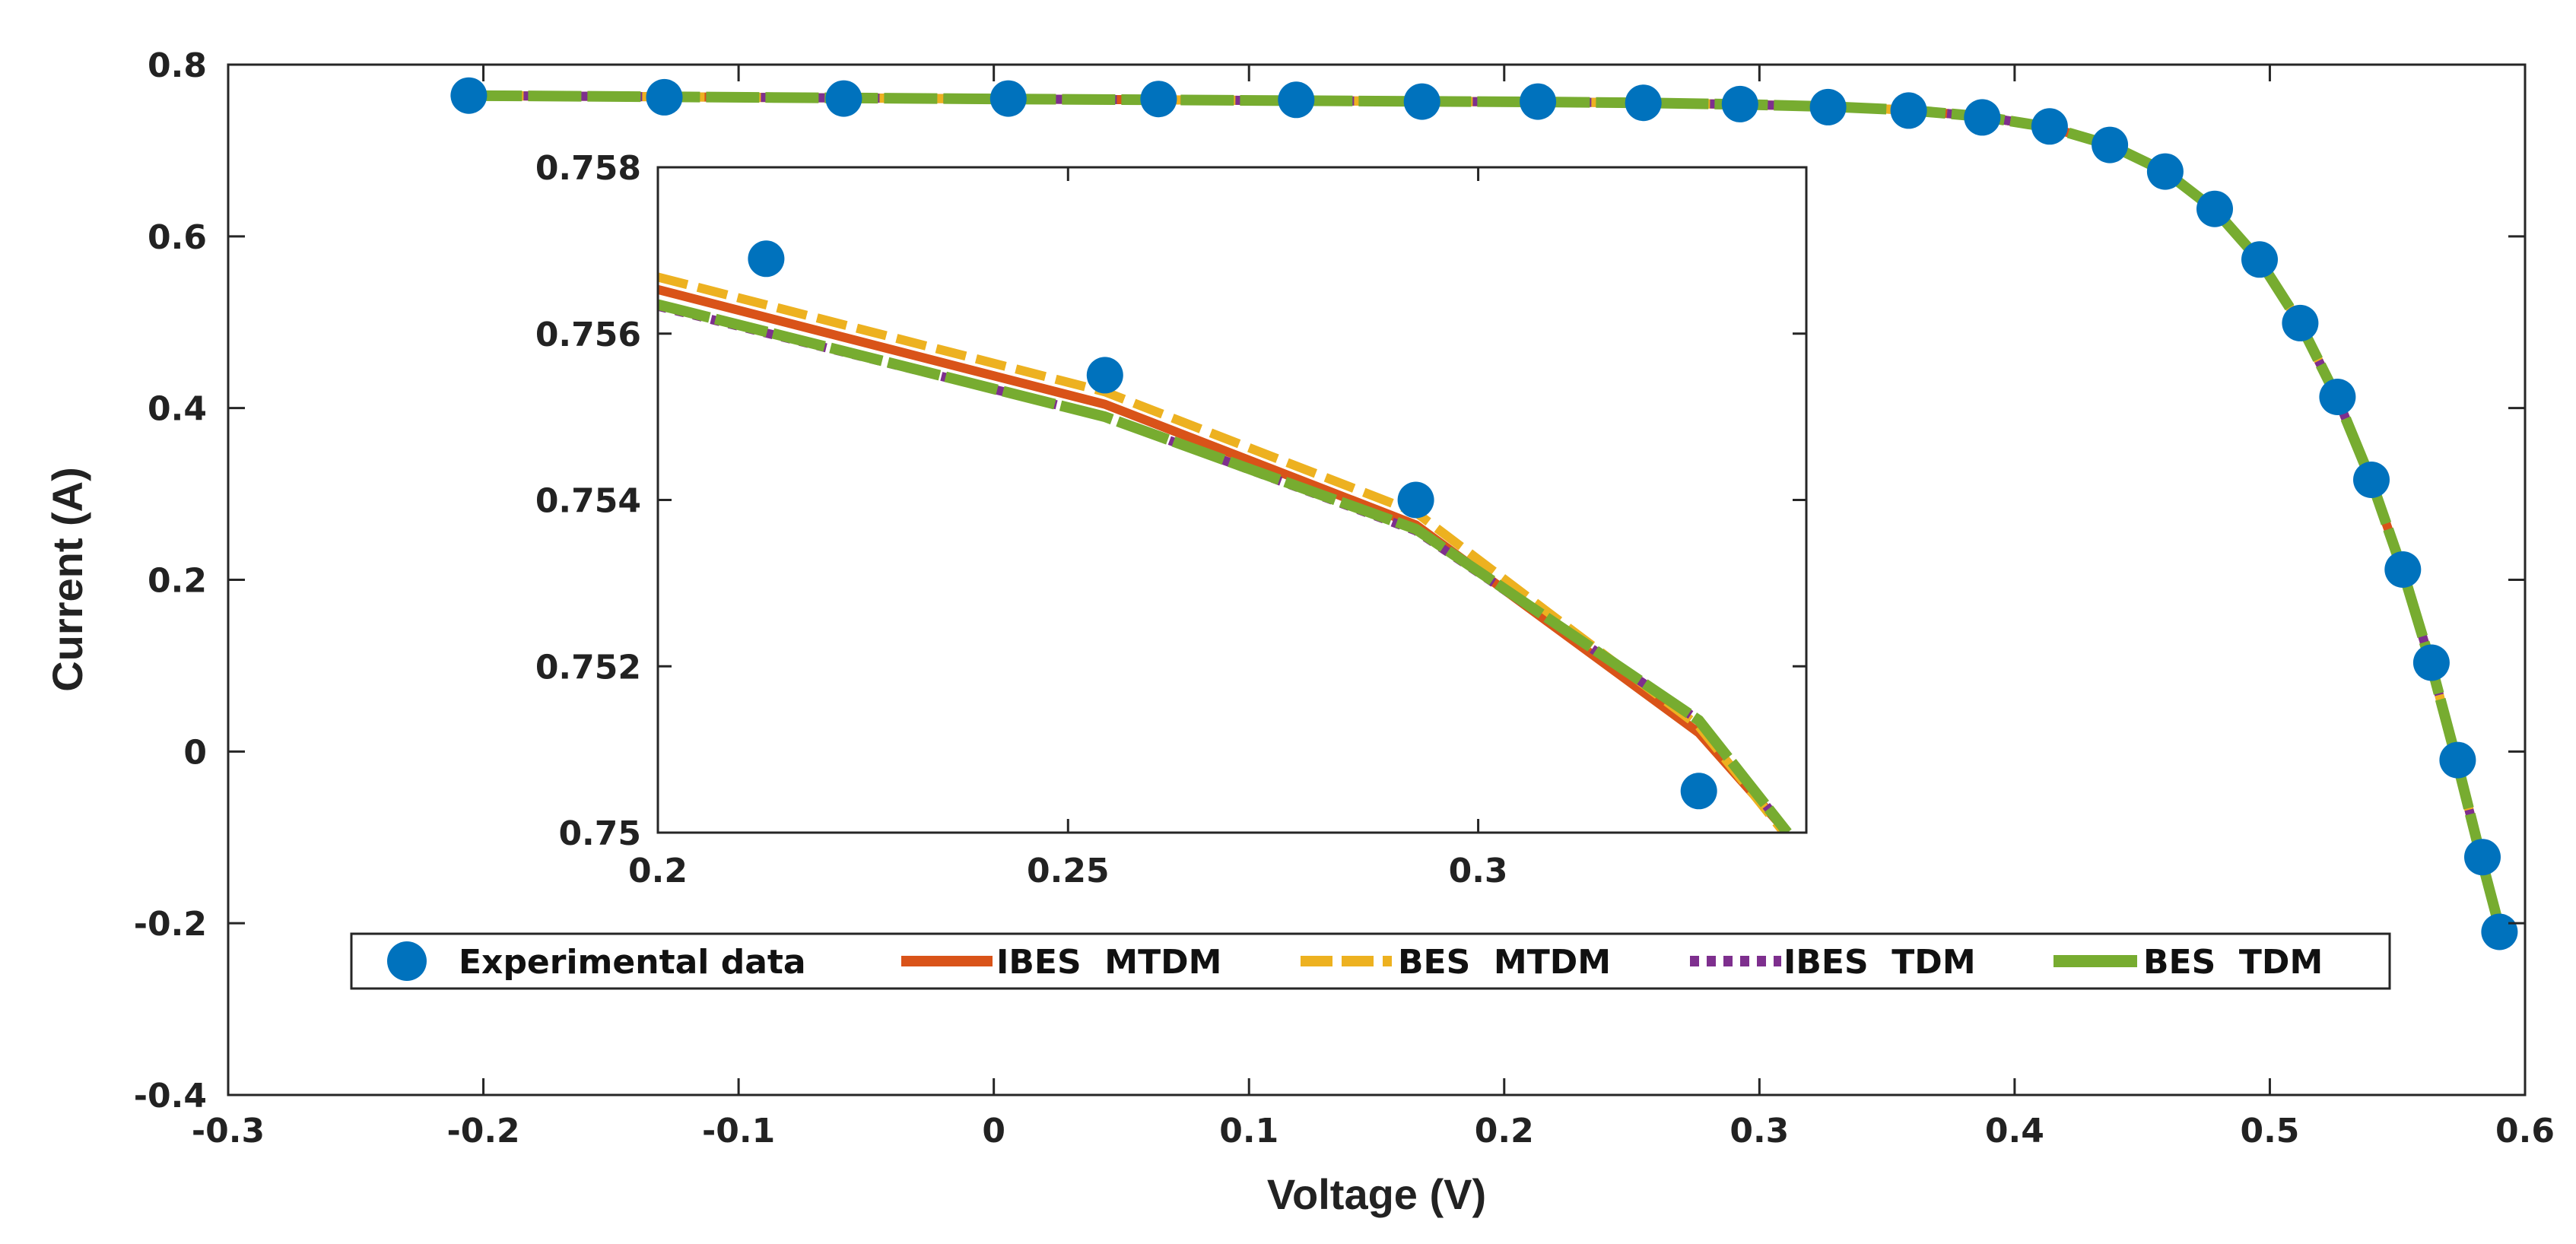 This screenshot has width=2576, height=1244. Describe the element at coordinates (195, 752) in the screenshot. I see `main-y-tick-label: 0` at that location.